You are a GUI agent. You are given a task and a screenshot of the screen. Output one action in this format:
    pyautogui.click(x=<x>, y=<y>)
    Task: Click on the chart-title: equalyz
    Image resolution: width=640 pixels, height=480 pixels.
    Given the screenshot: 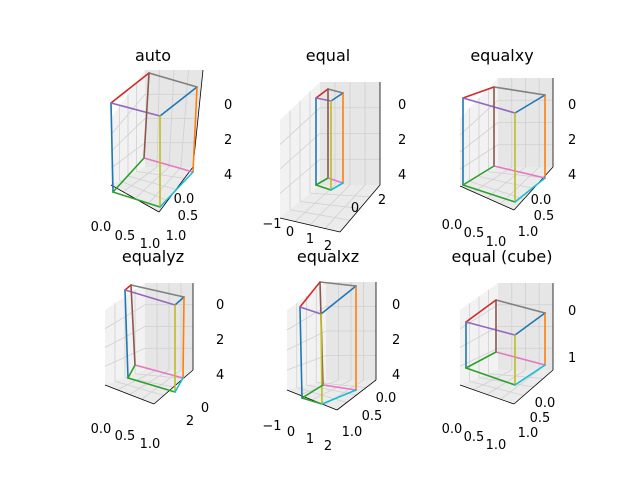 What is the action you would take?
    pyautogui.click(x=153, y=256)
    